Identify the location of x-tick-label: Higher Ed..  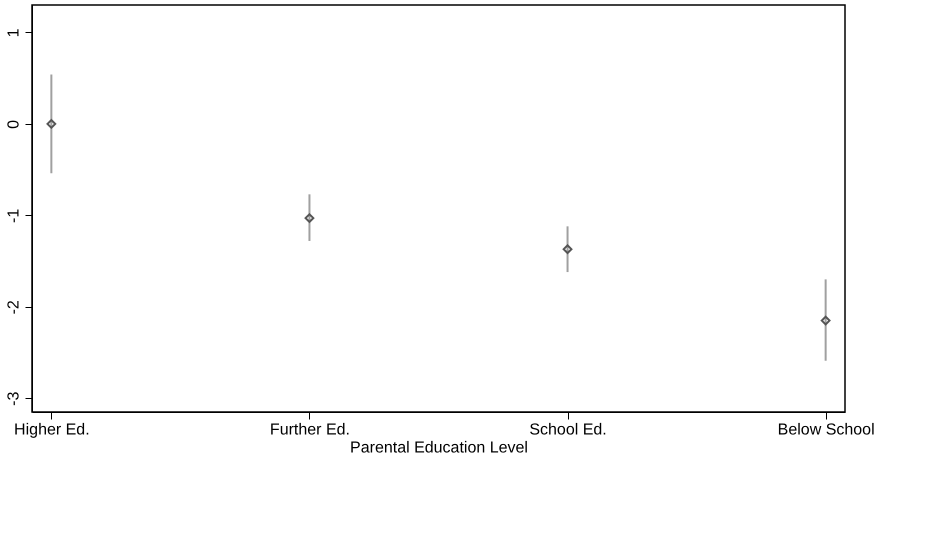
(52, 430).